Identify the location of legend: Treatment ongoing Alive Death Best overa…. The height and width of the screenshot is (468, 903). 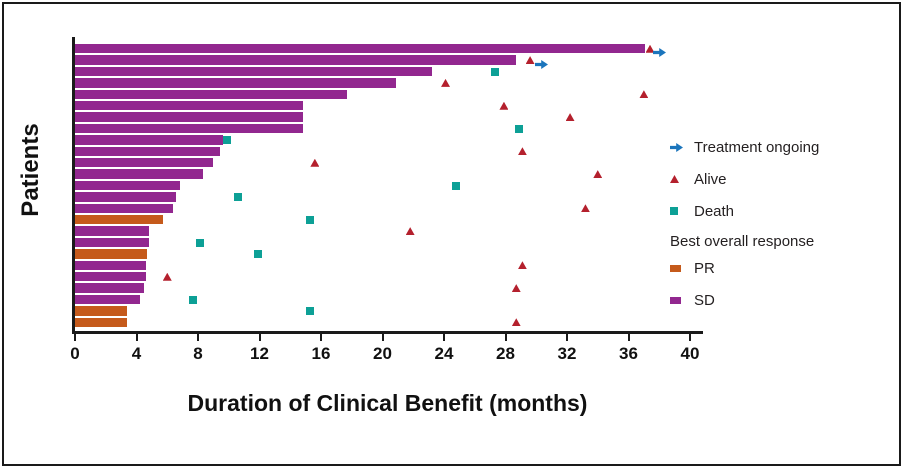
(744, 229).